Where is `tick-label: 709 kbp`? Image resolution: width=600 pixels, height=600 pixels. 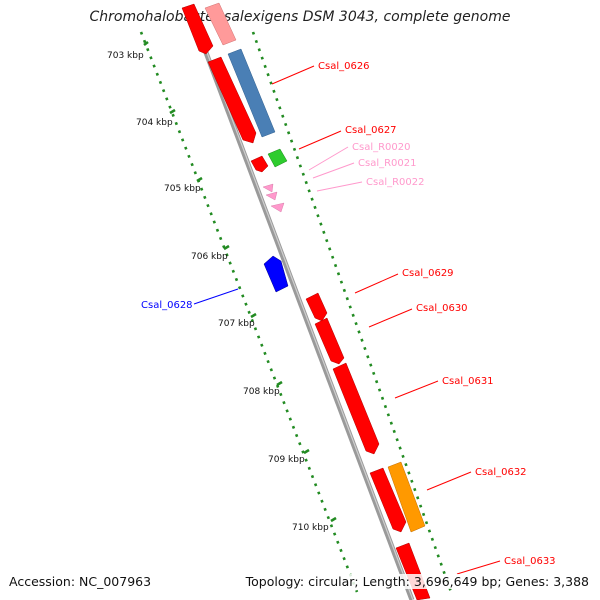 tick-label: 709 kbp is located at coordinates (286, 460).